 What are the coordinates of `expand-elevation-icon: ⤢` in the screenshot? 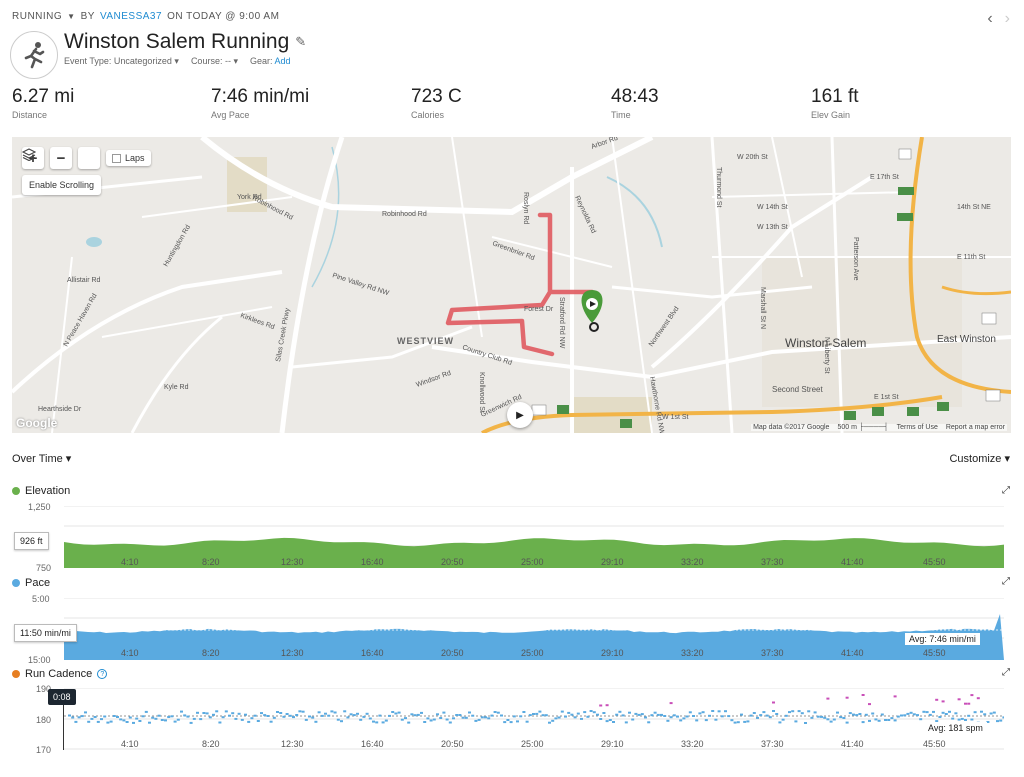 It's located at (1006, 490).